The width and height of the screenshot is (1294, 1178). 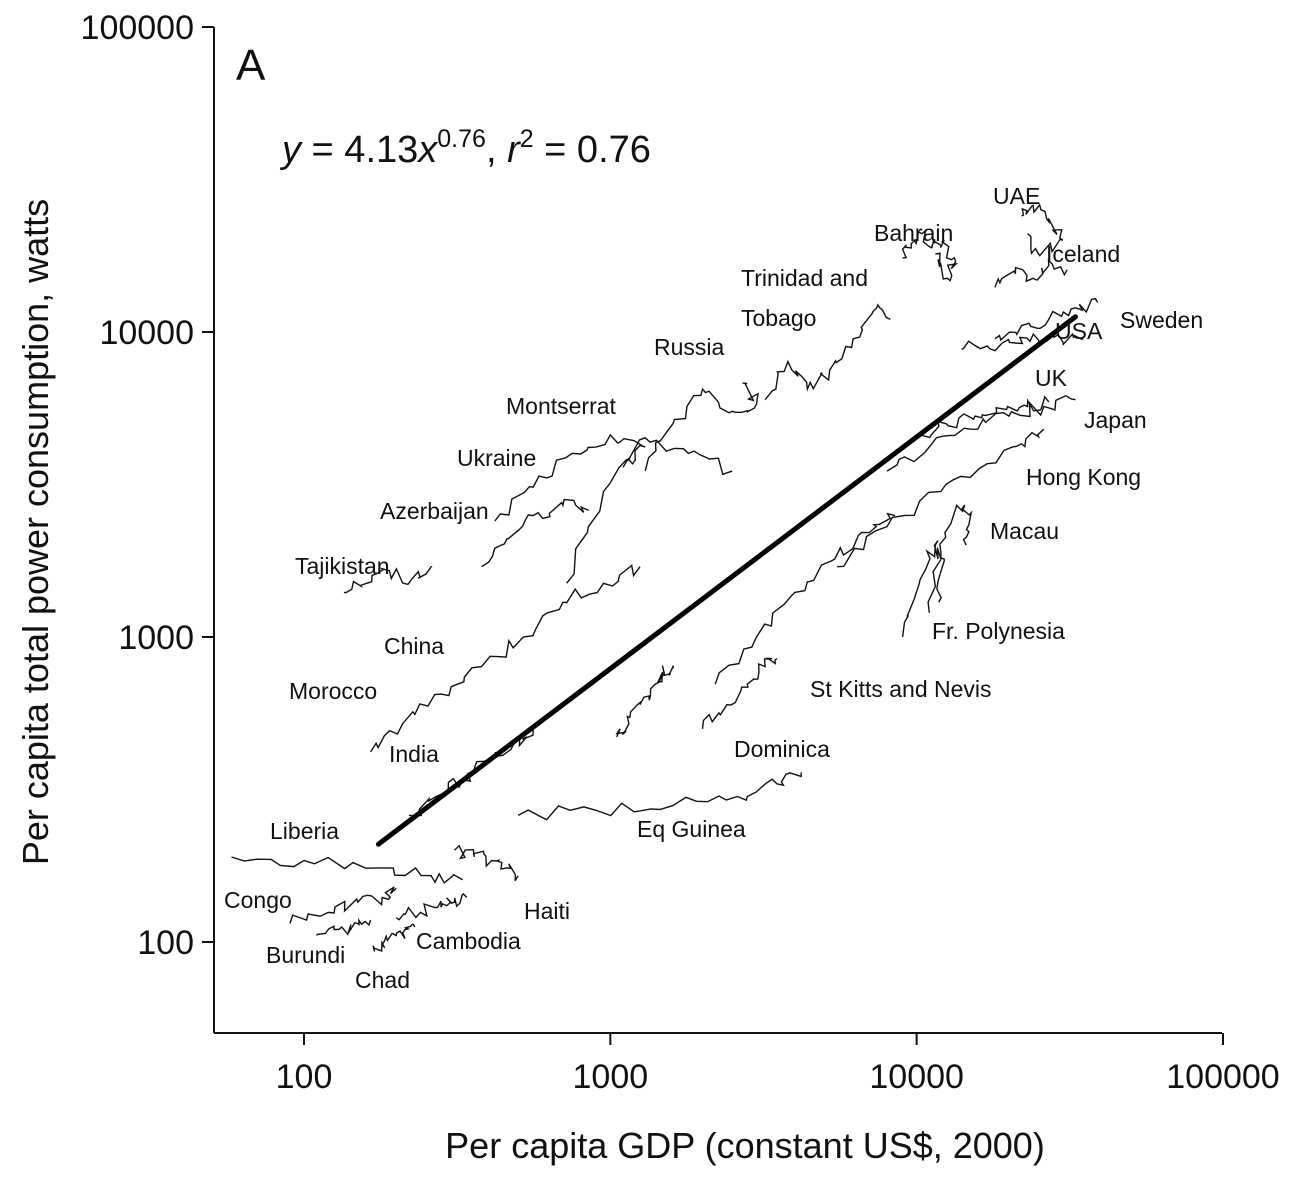 What do you see at coordinates (547, 911) in the screenshot?
I see `country-label: Haiti` at bounding box center [547, 911].